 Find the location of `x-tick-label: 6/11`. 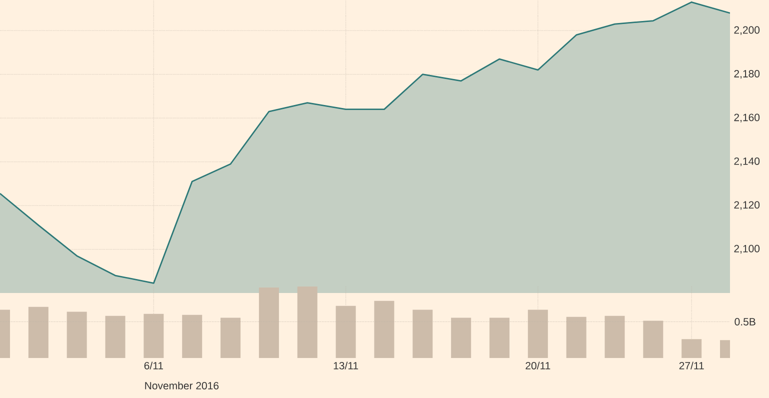

x-tick-label: 6/11 is located at coordinates (154, 366).